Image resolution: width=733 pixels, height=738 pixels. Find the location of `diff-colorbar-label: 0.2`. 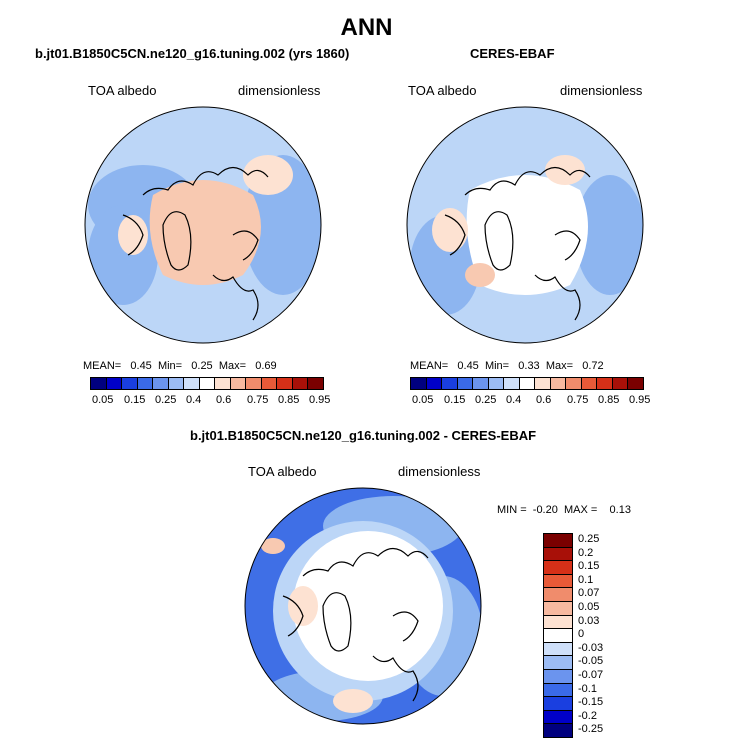

diff-colorbar-label: 0.2 is located at coordinates (586, 552).